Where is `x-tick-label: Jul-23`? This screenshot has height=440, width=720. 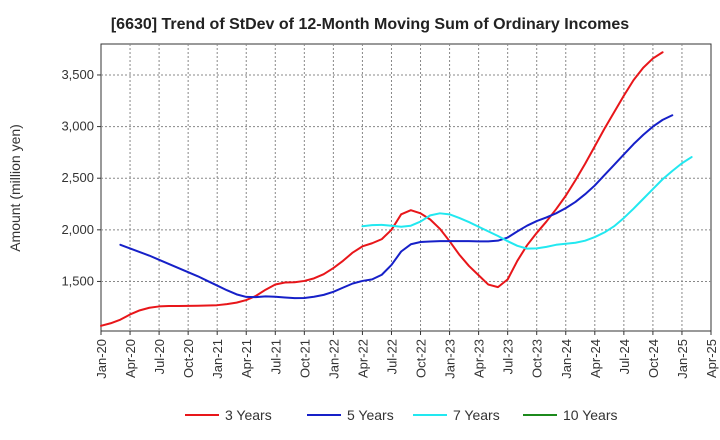
x-tick-label: Jul-23 is located at coordinates (508, 356).